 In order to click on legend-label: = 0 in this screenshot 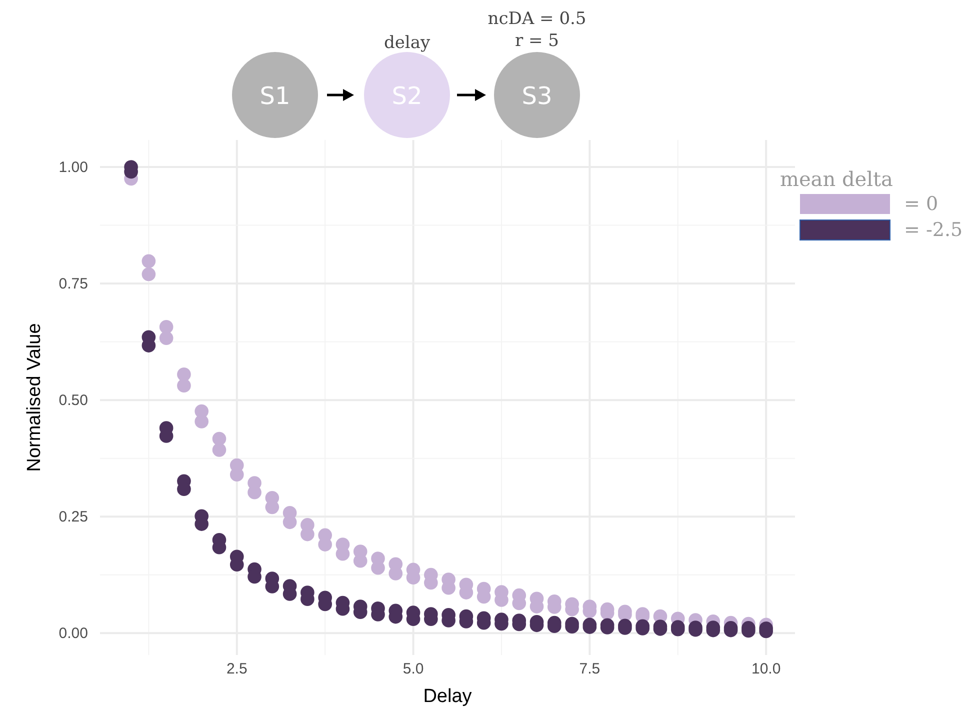, I will do `click(921, 204)`.